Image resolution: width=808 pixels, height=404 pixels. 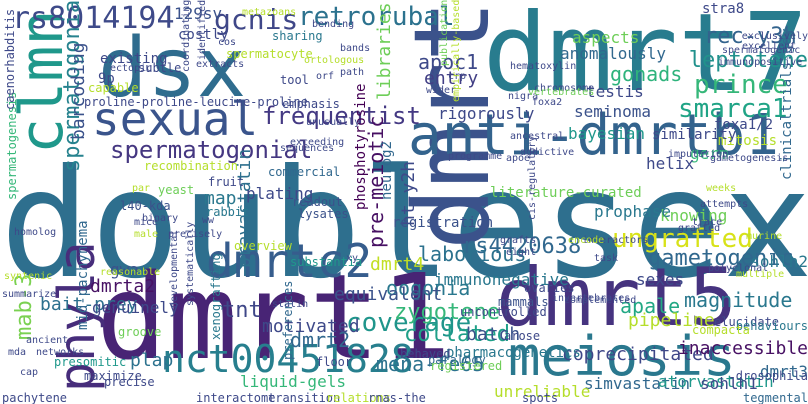 I want to click on word-path: path, so click(x=352, y=72).